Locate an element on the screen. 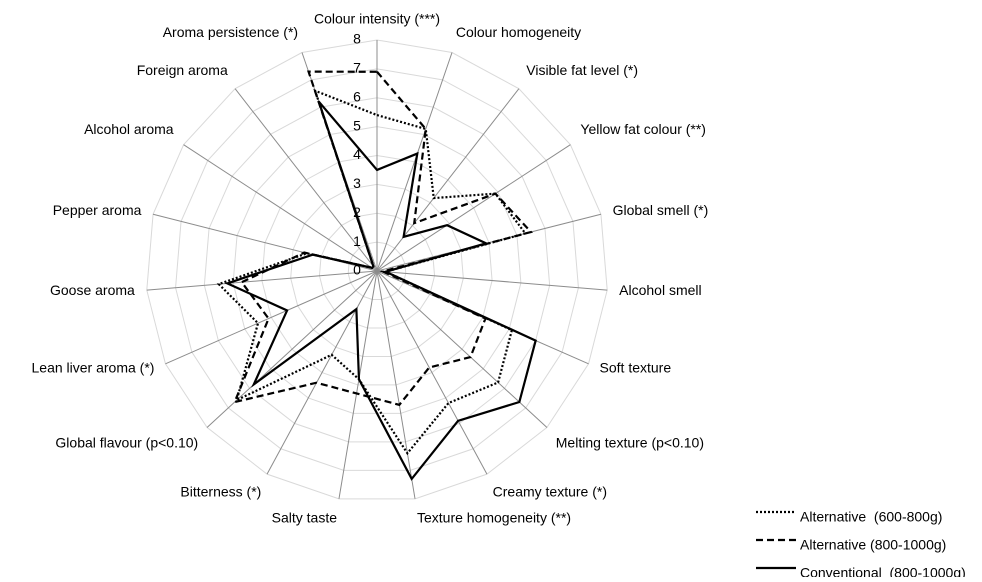 This screenshot has height=582, width=982. tick-label: 8 is located at coordinates (357, 39).